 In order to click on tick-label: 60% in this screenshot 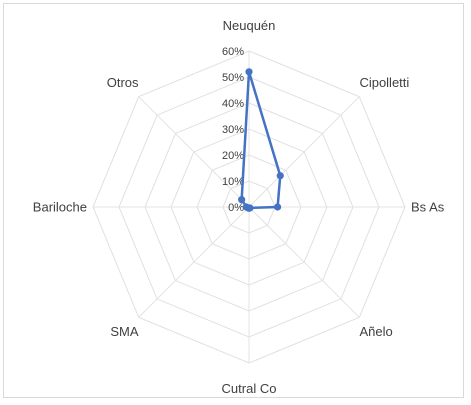, I will do `click(233, 52)`.